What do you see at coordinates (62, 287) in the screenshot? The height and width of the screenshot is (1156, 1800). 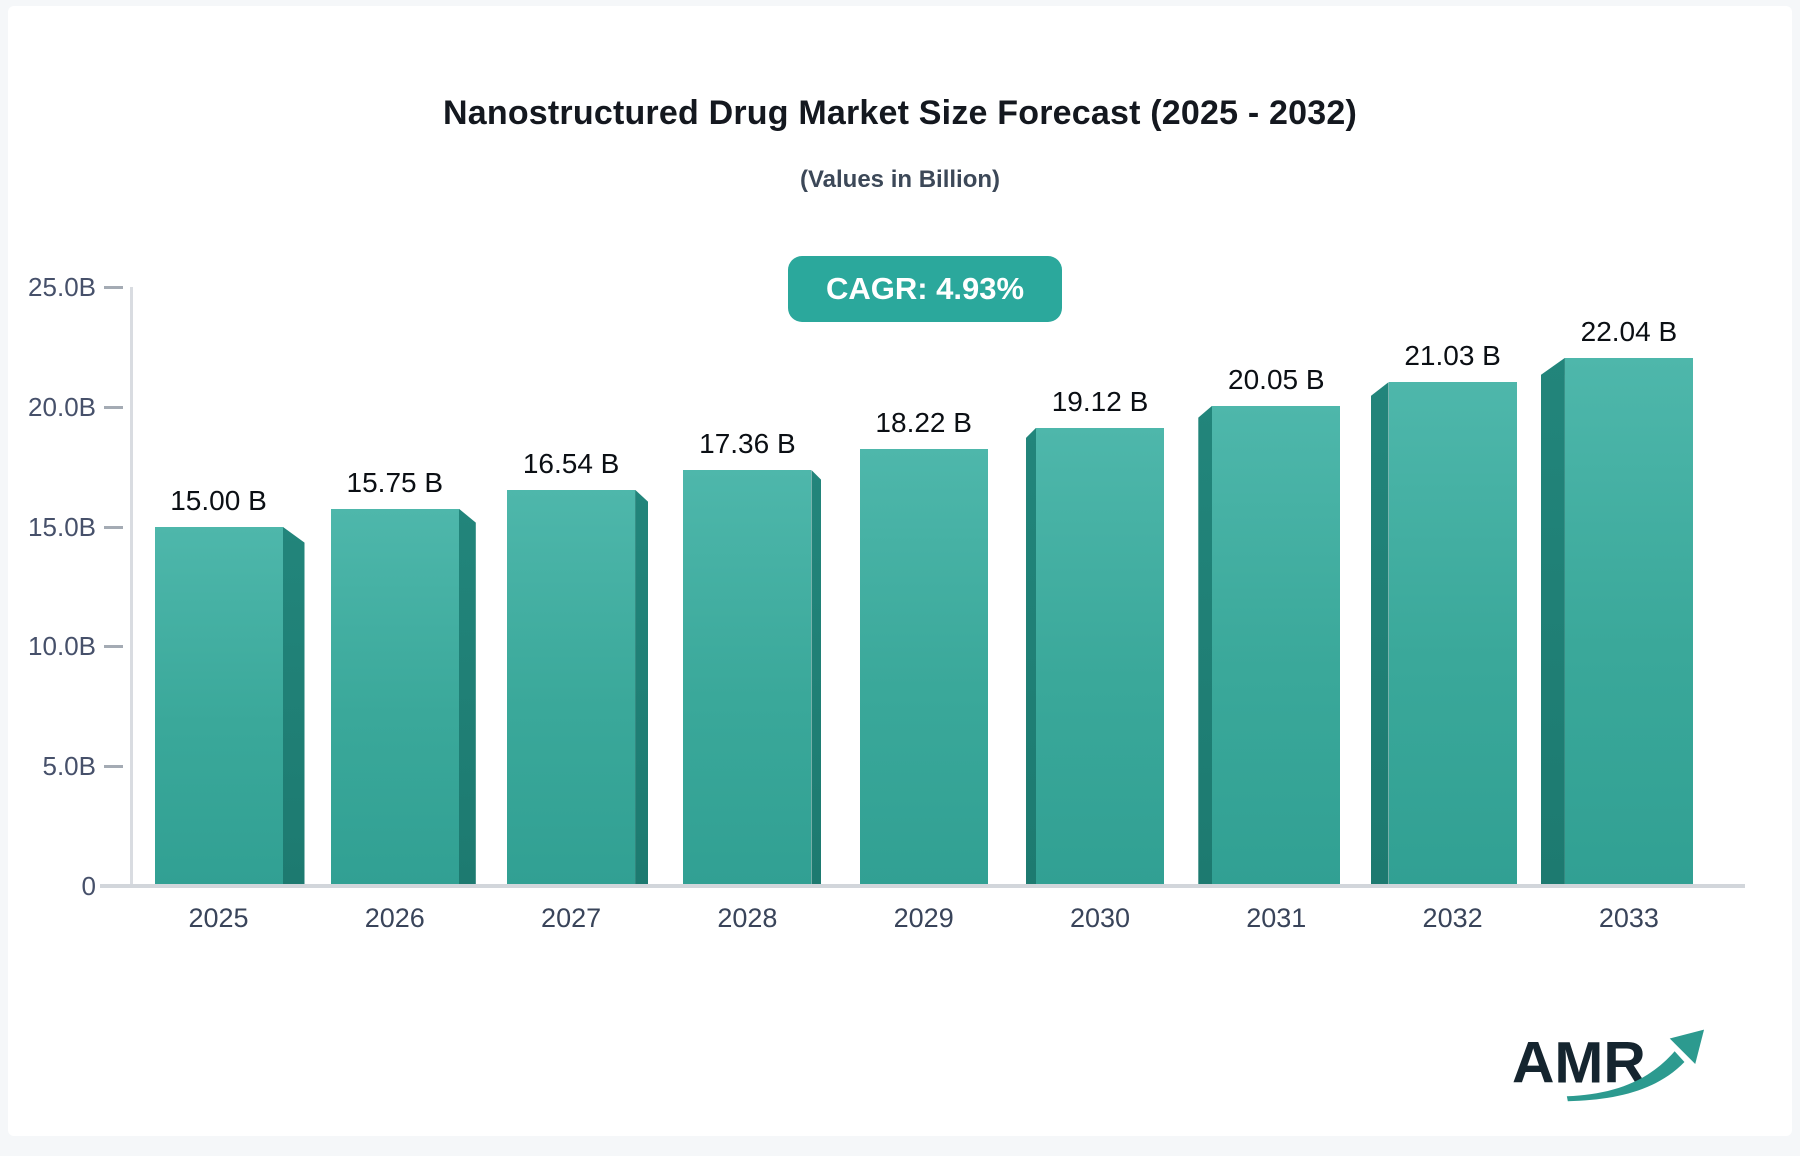 I see `y-tick-label: 25.0B` at bounding box center [62, 287].